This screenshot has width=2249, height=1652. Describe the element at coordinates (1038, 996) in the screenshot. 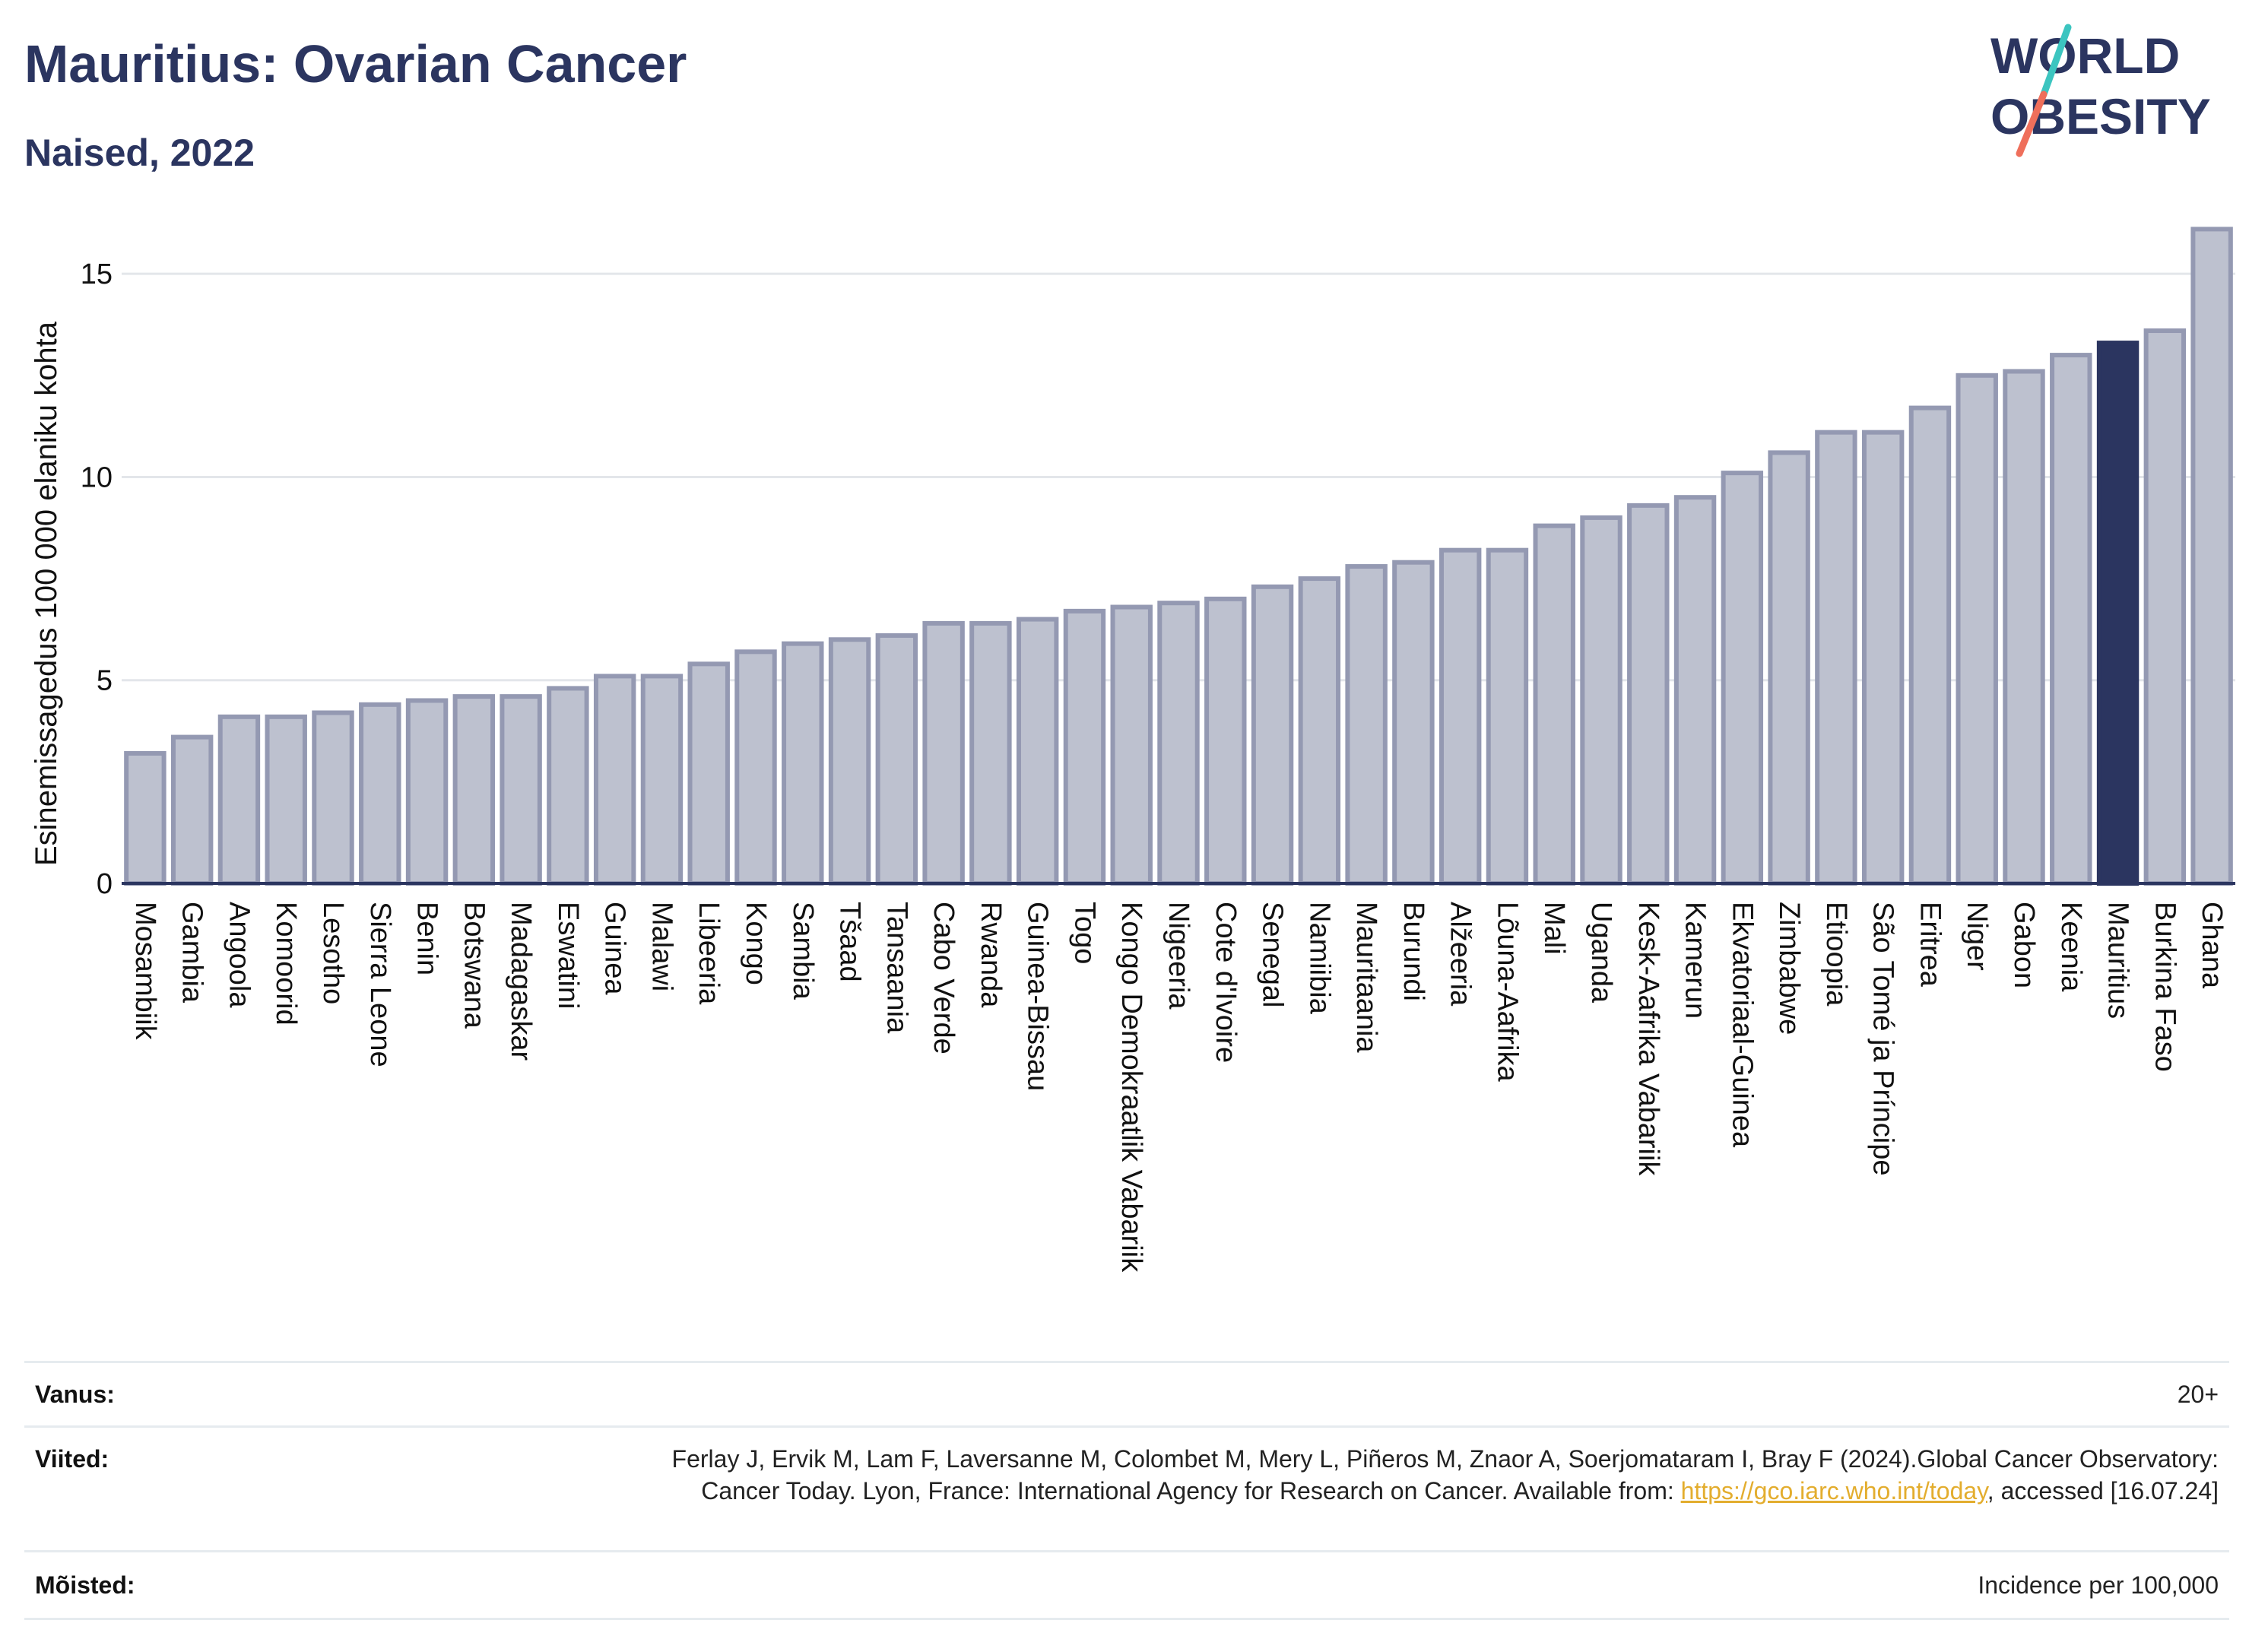

I see `x-tick-label: Guinea-Bissau` at that location.